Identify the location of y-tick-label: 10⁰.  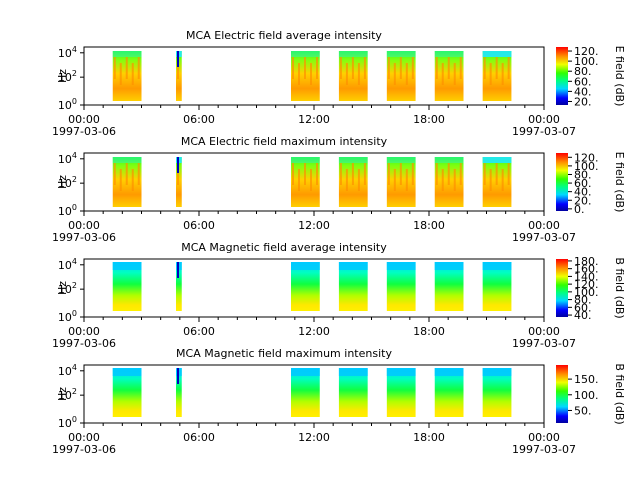
(67, 104).